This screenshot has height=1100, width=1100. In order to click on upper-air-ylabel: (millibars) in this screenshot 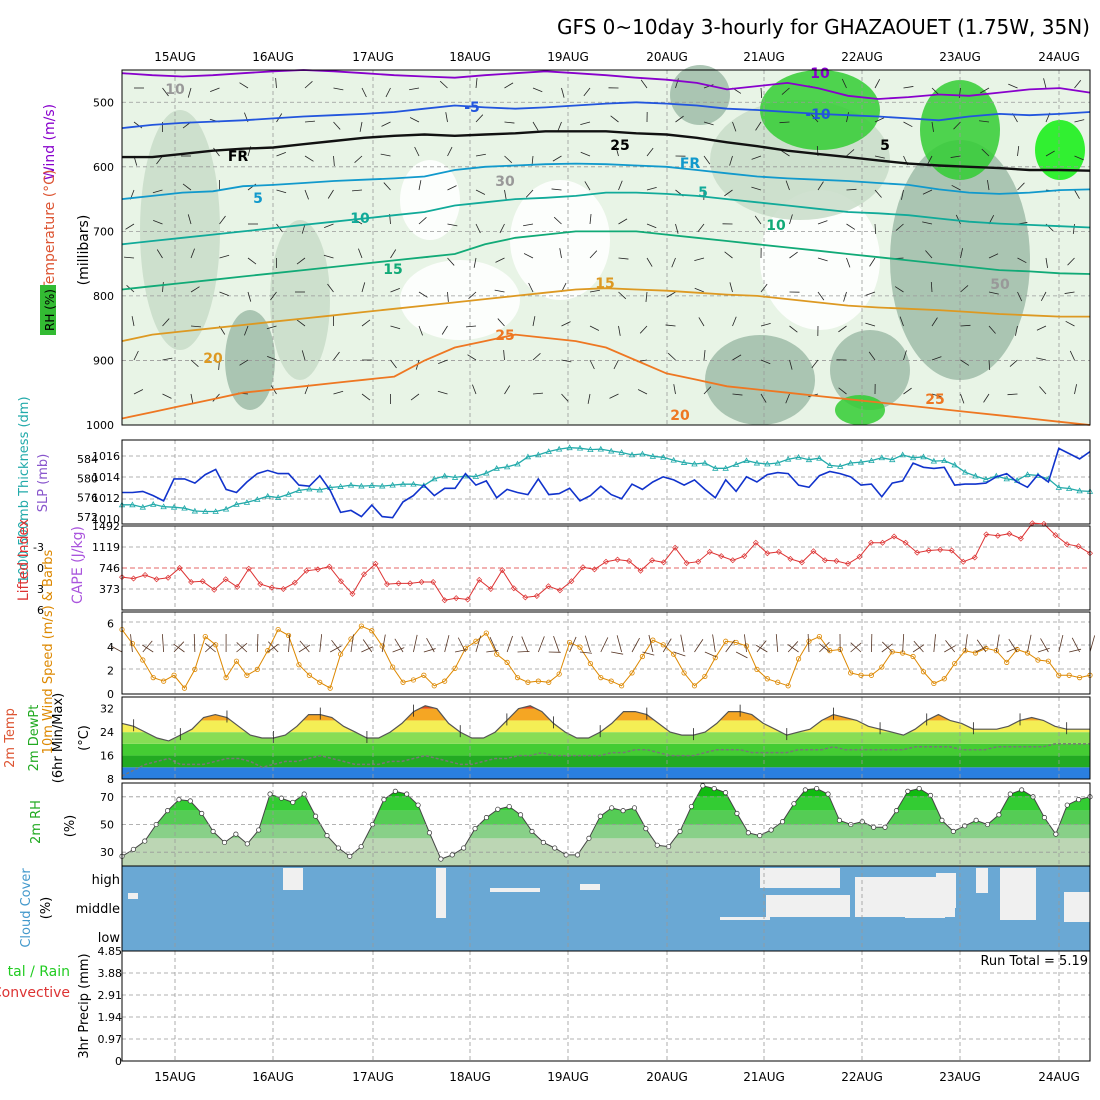, I will do `click(84, 250)`.